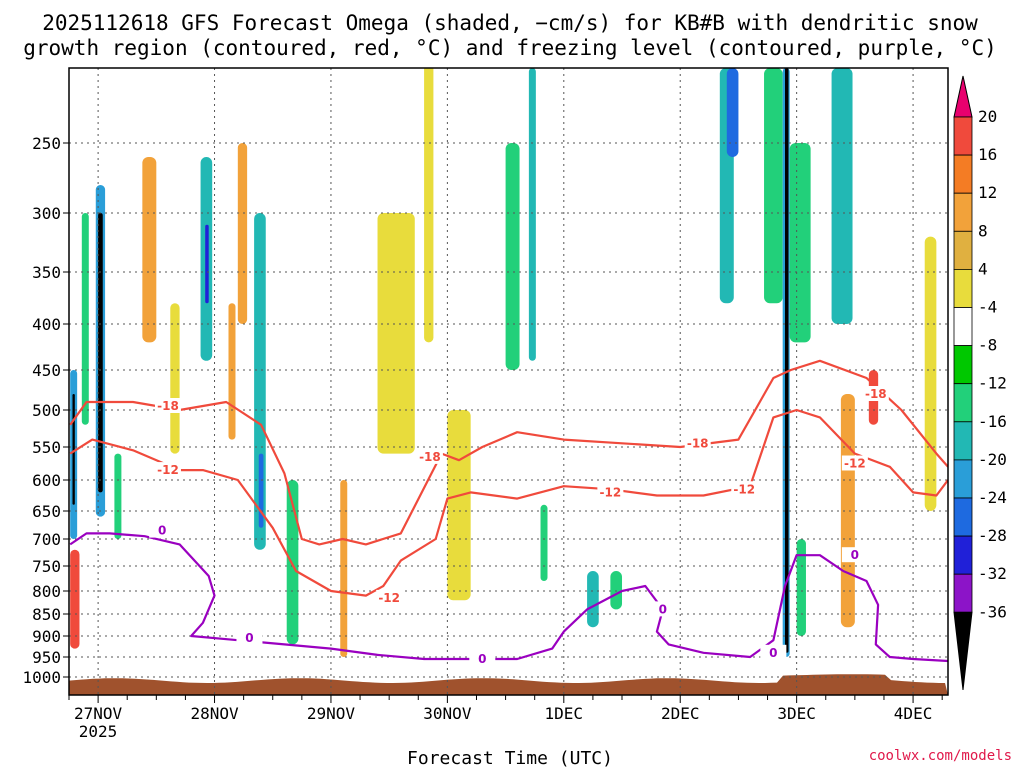 The width and height of the screenshot is (1024, 768). What do you see at coordinates (992, 421) in the screenshot?
I see `colorbar-label--16: -16` at bounding box center [992, 421].